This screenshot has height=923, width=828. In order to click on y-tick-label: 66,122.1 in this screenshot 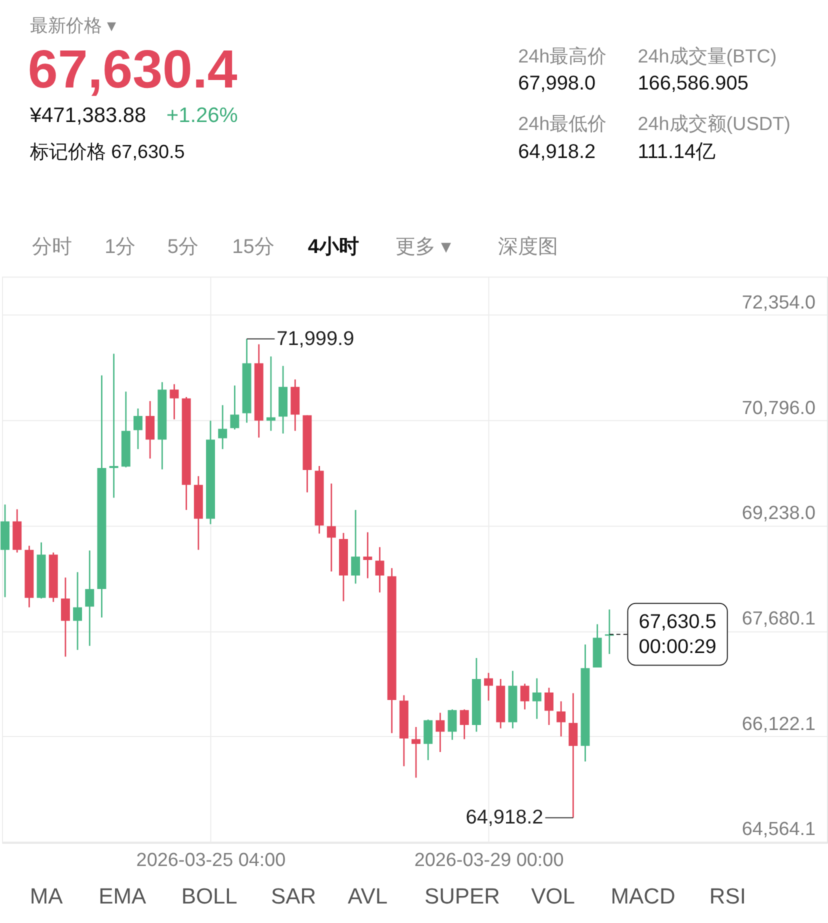, I will do `click(779, 724)`.